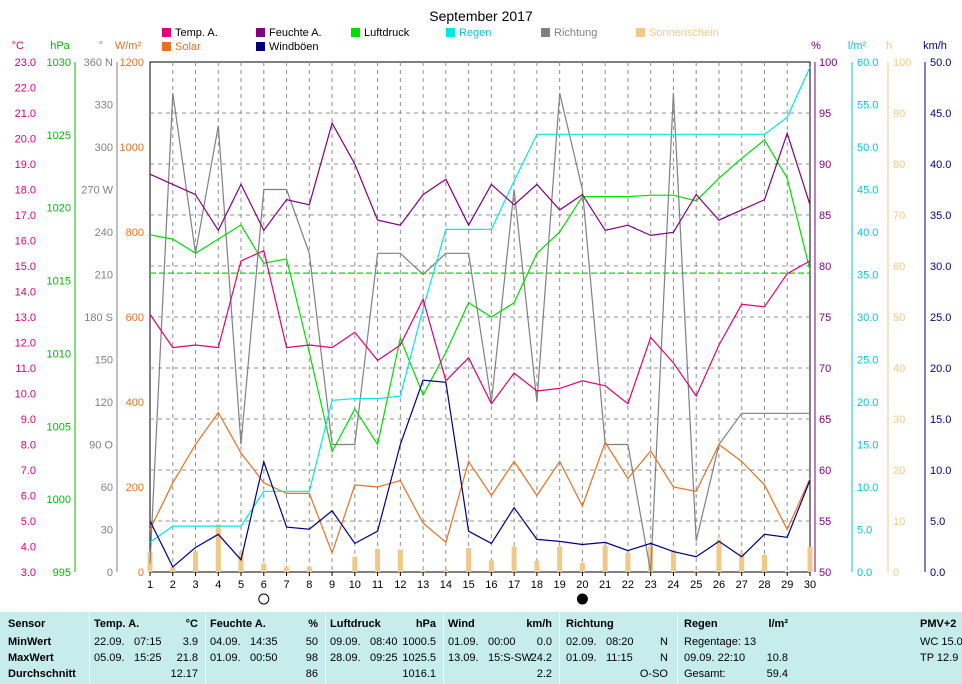  I want to click on temp-max-time: 15:25, so click(148, 658).